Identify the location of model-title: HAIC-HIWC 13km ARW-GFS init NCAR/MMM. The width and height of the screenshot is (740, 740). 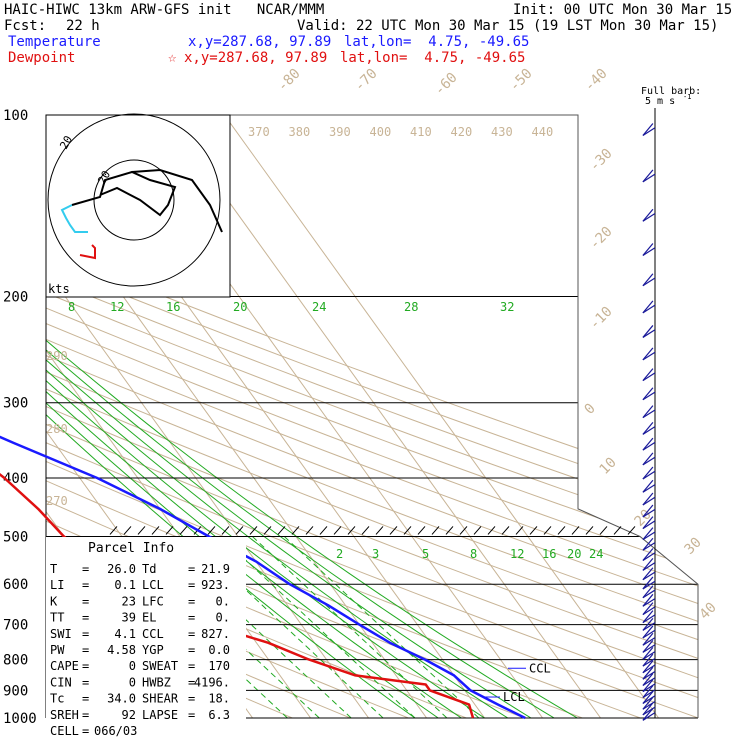
(164, 10).